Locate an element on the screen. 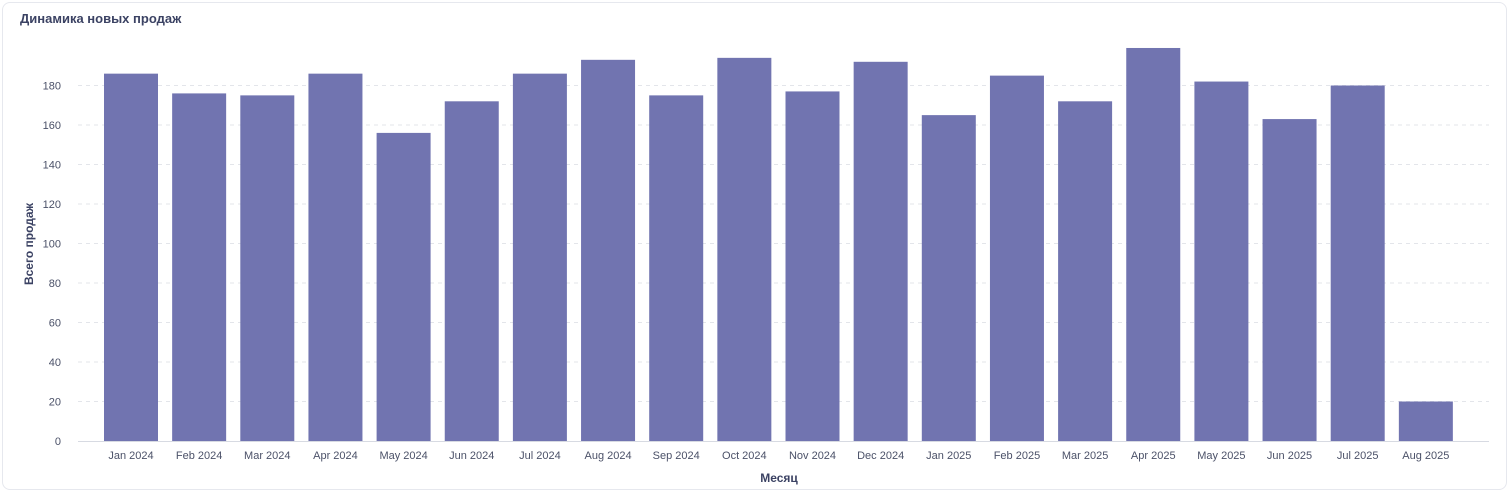 The image size is (1511, 494). y-axis-title: Всего продаж is located at coordinates (29, 243).